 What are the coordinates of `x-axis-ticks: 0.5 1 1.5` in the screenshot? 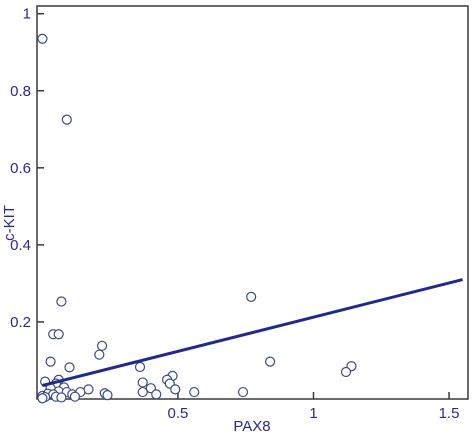 It's located at (314, 407).